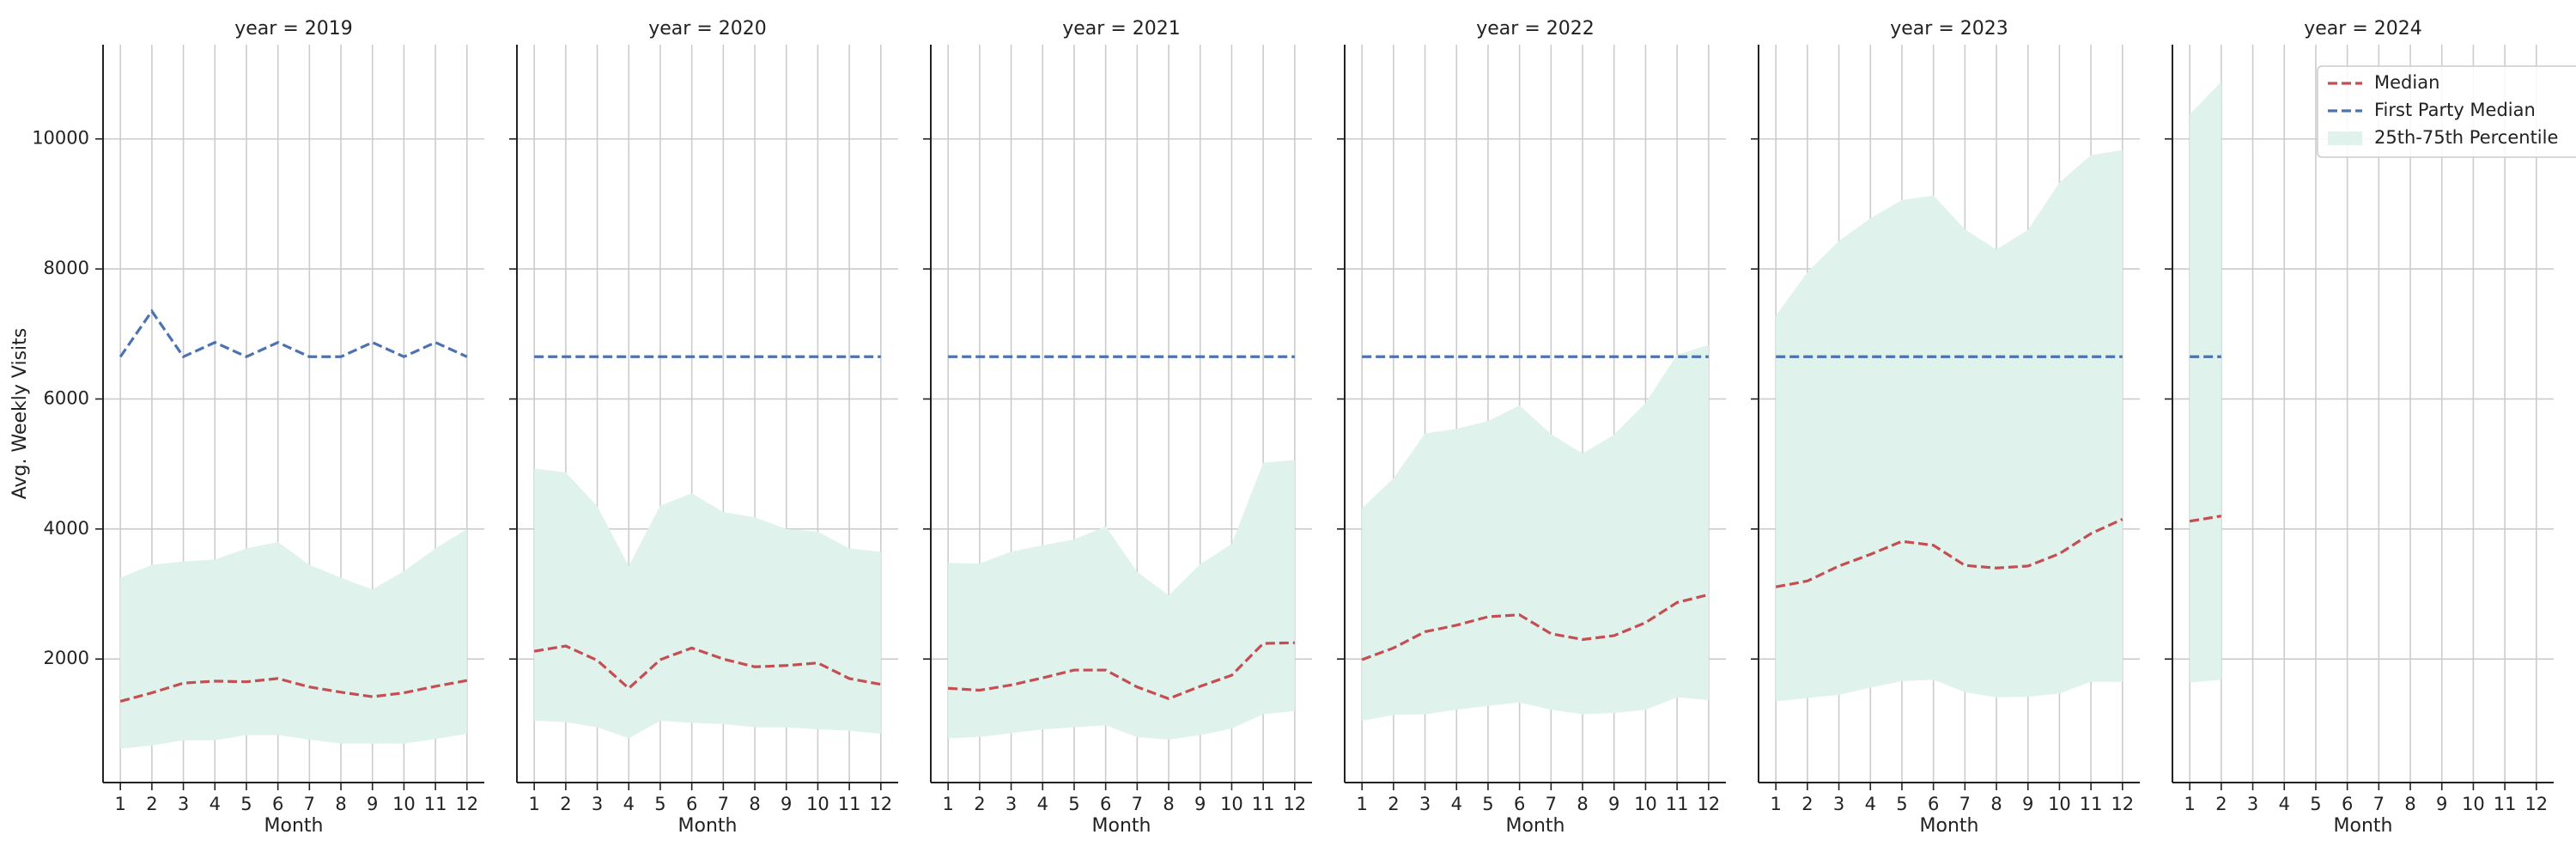 Image resolution: width=2576 pixels, height=859 pixels. Describe the element at coordinates (2406, 83) in the screenshot. I see `legend-label: Median` at that location.